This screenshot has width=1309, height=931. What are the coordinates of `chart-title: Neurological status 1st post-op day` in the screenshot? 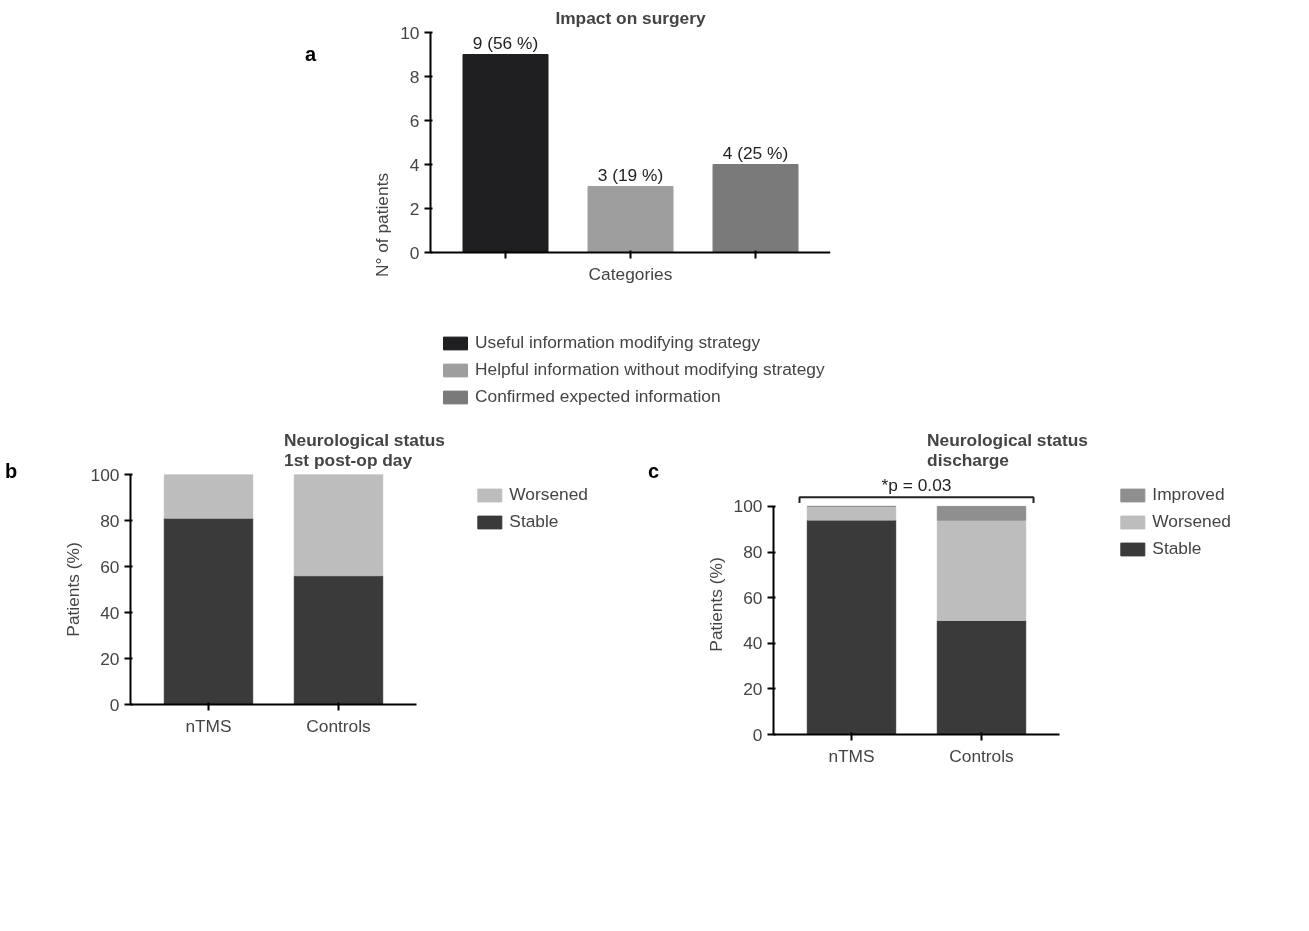 It's located at (364, 449).